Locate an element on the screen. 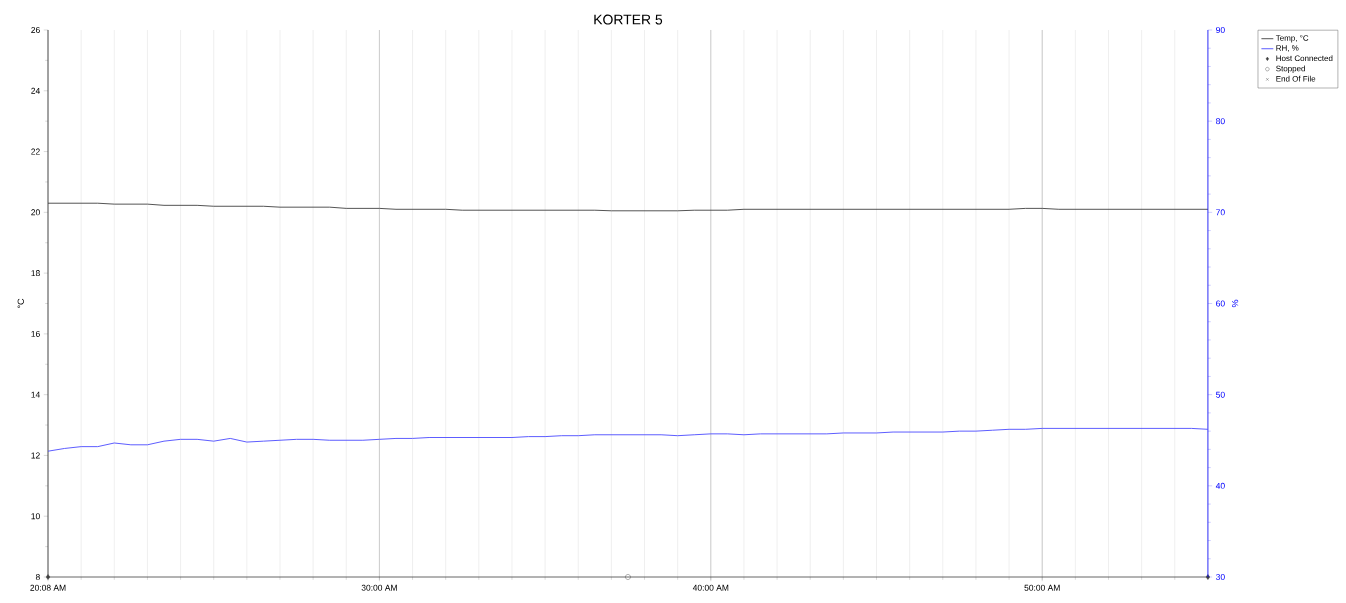 This screenshot has width=1346, height=603. y-tick-label: 22 is located at coordinates (35, 151).